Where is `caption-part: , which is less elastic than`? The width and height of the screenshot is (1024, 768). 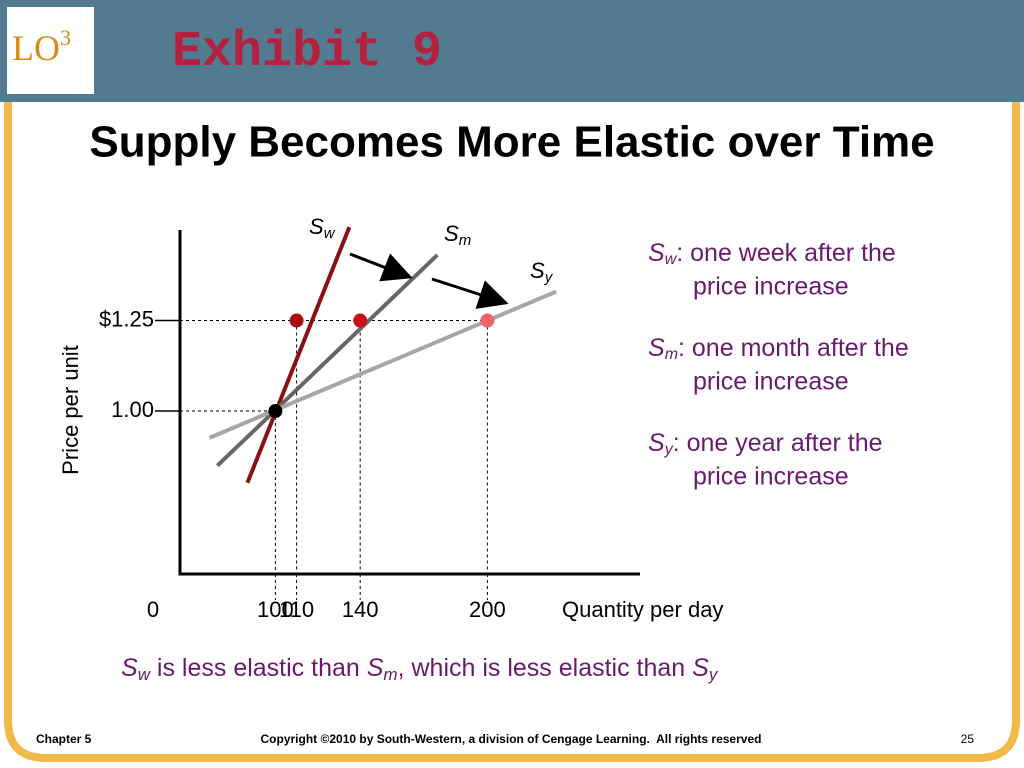
caption-part: , which is less elastic than is located at coordinates (545, 668).